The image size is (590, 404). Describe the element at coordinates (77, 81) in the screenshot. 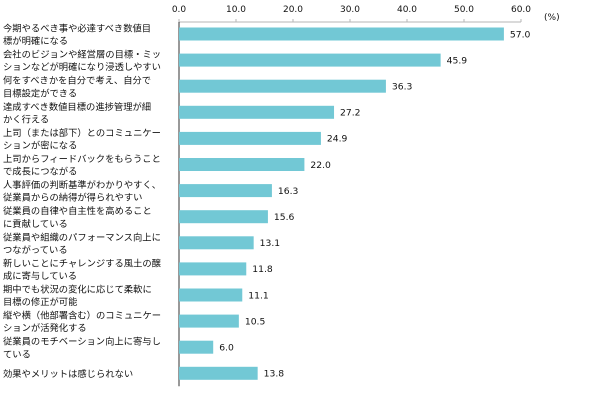

I see `category-label-line: 何をすべきかを自分で考え、自分で` at that location.